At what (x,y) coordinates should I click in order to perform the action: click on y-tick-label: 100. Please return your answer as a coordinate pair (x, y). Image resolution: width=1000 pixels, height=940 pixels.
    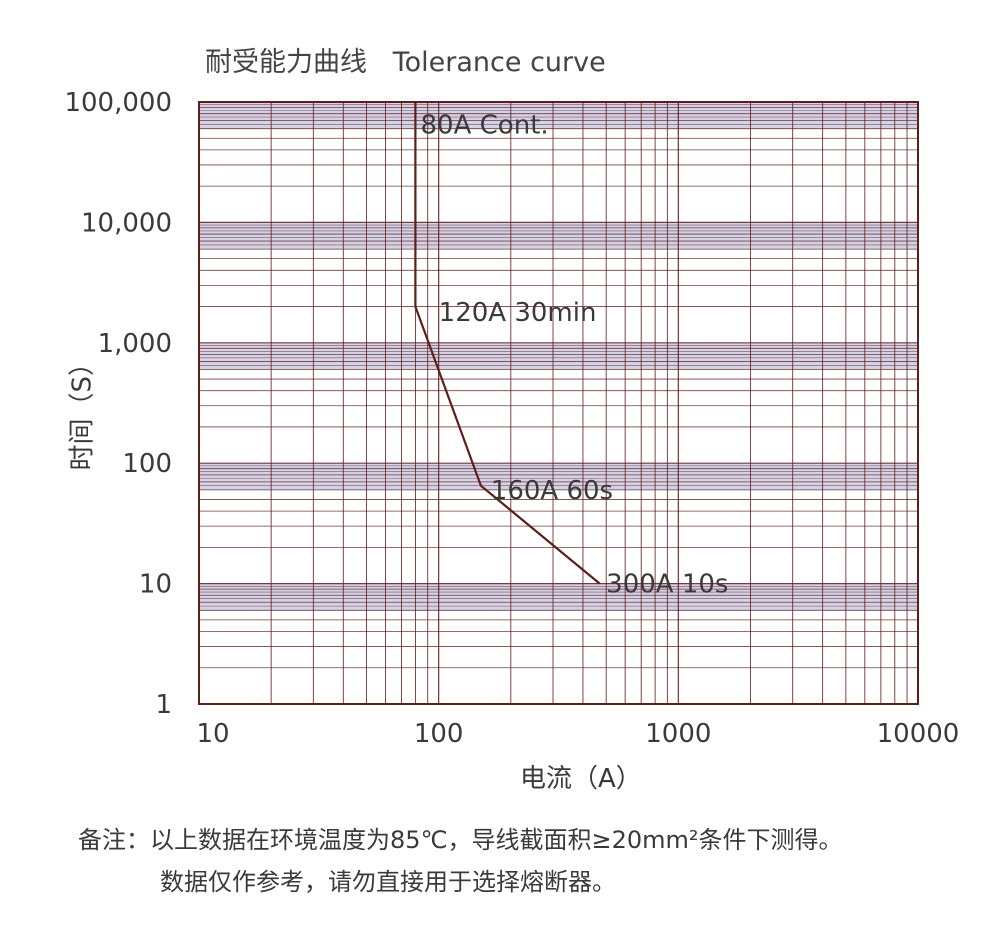
    Looking at the image, I should click on (147, 464).